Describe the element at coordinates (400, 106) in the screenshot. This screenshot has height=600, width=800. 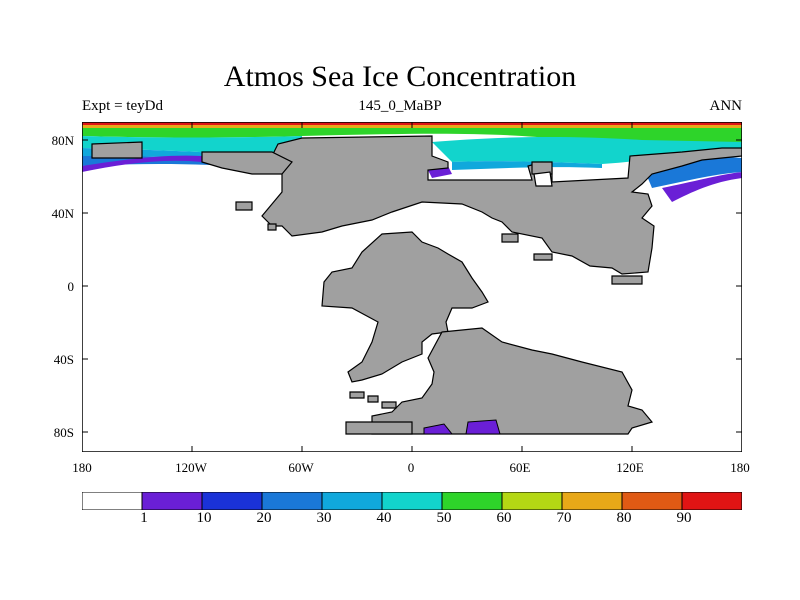
I see `period-label: 145_0_MaBP` at that location.